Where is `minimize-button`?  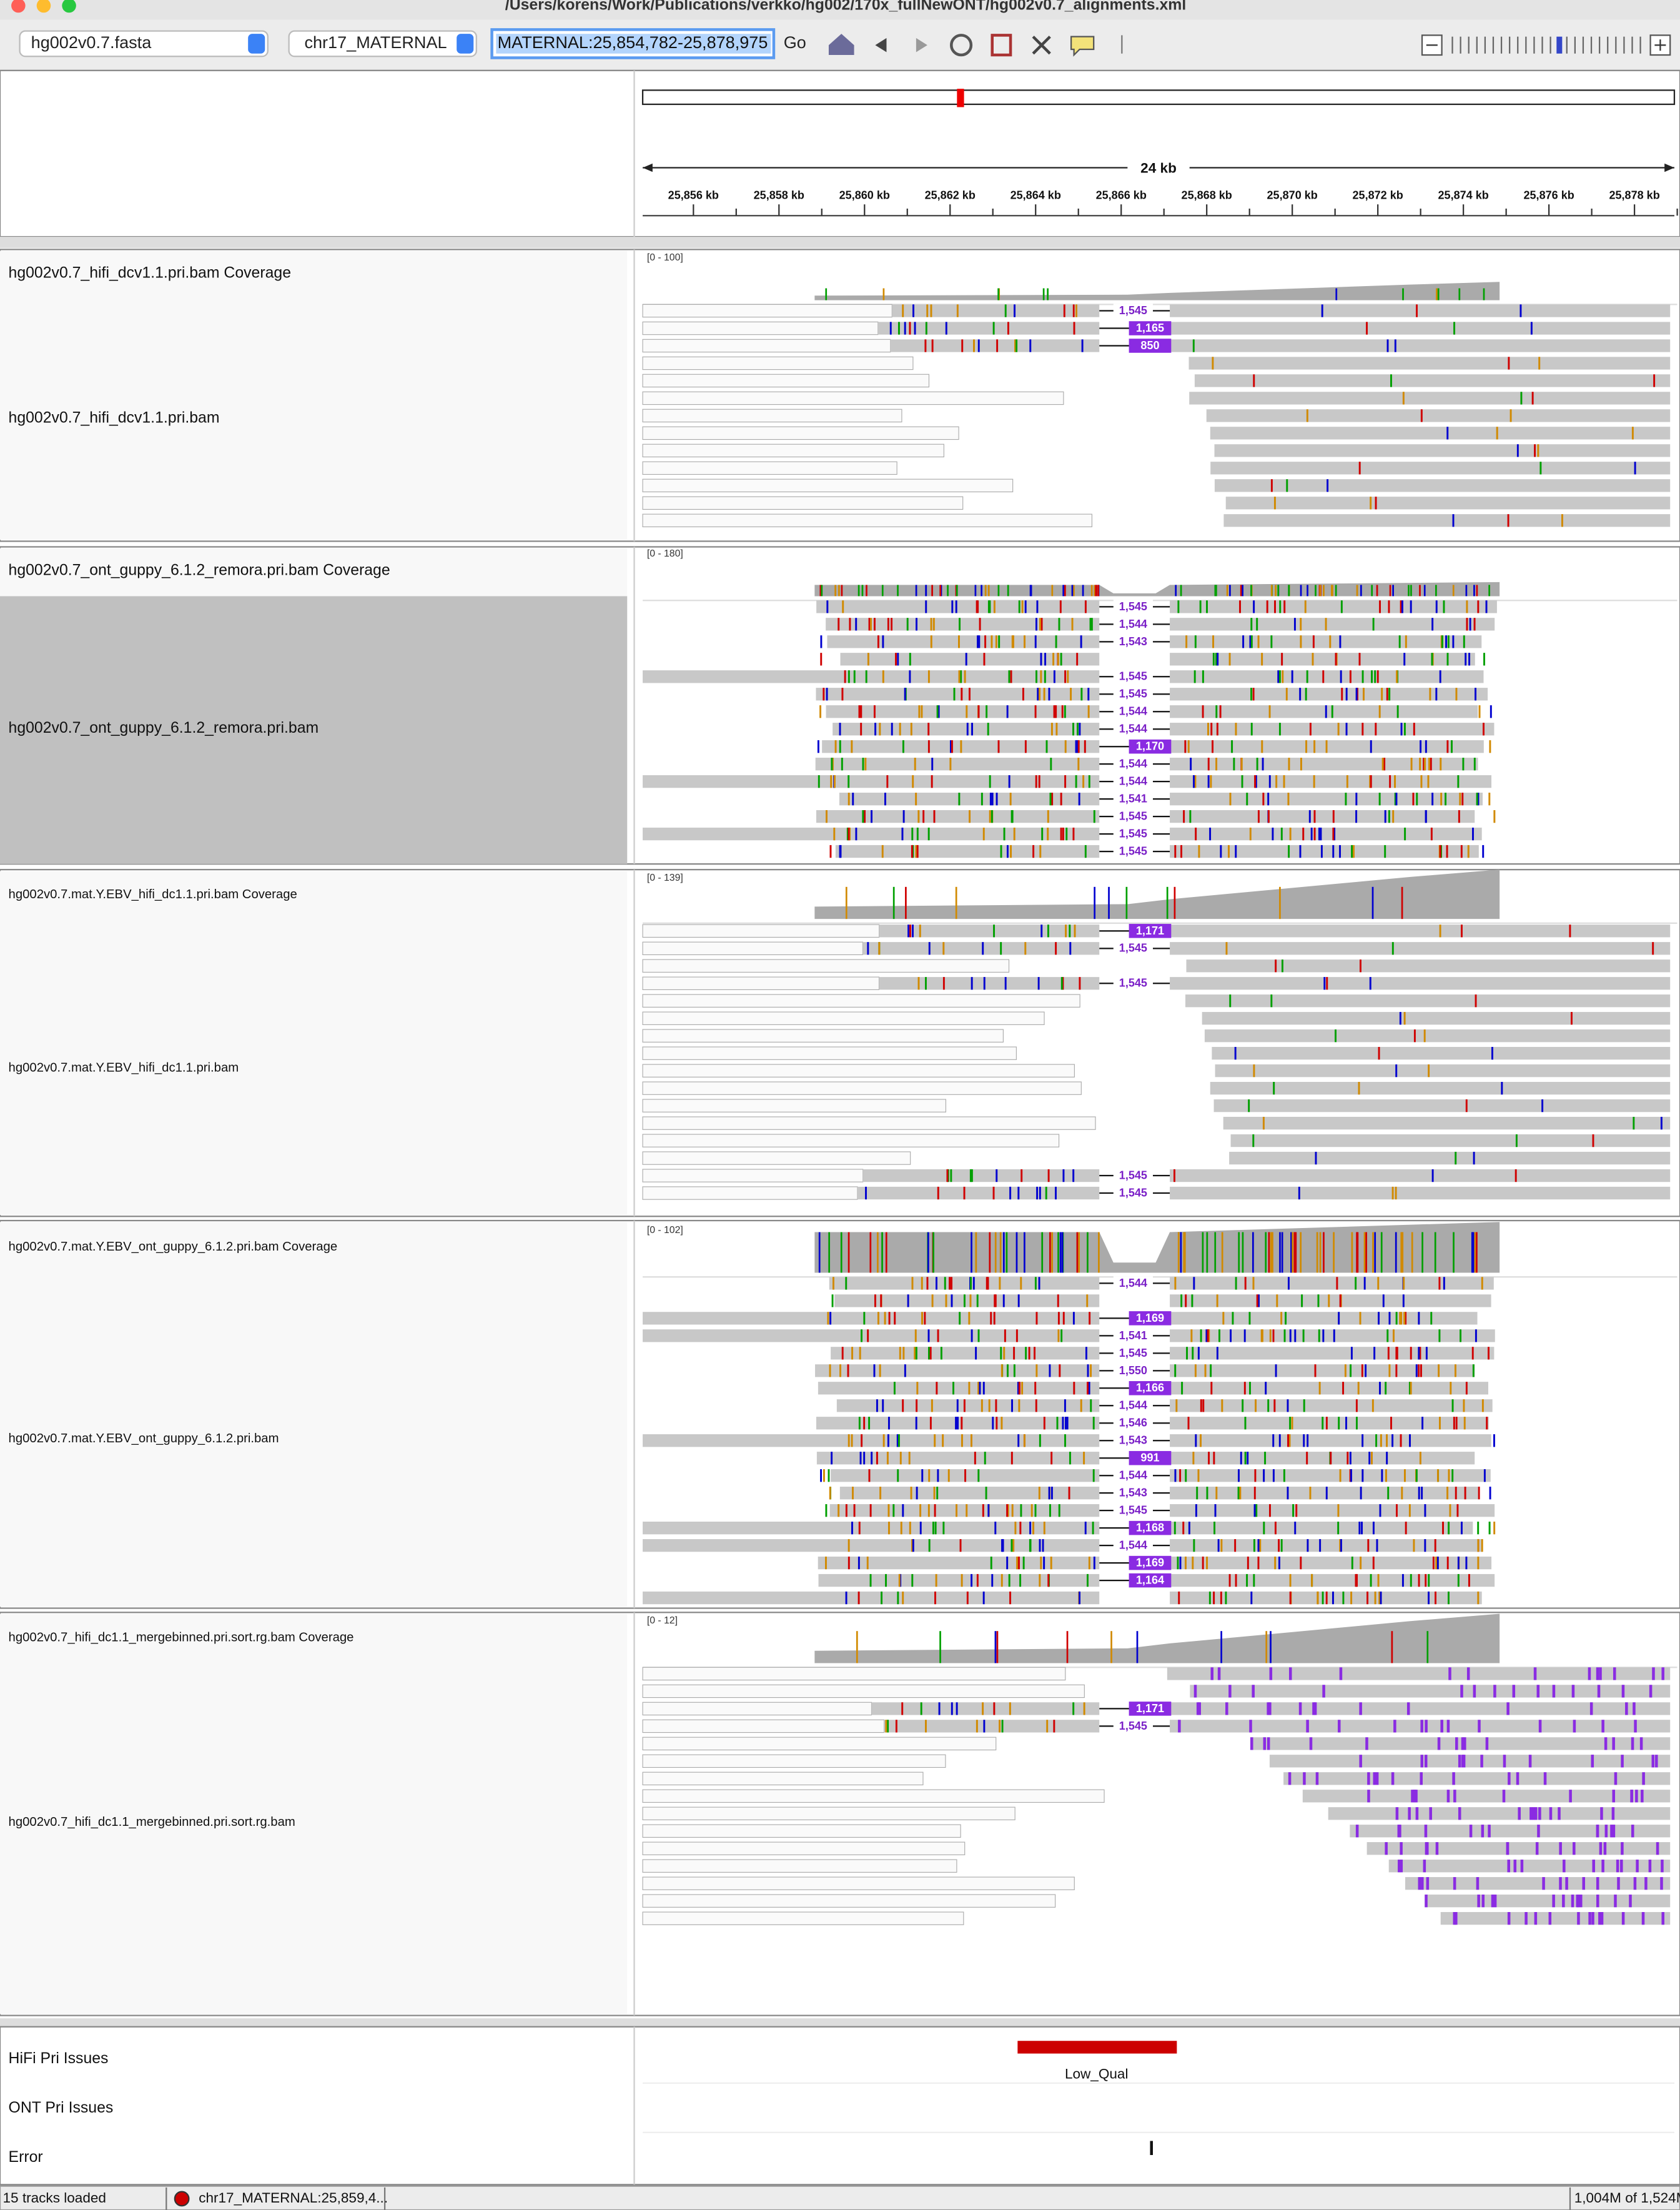 minimize-button is located at coordinates (44, 6).